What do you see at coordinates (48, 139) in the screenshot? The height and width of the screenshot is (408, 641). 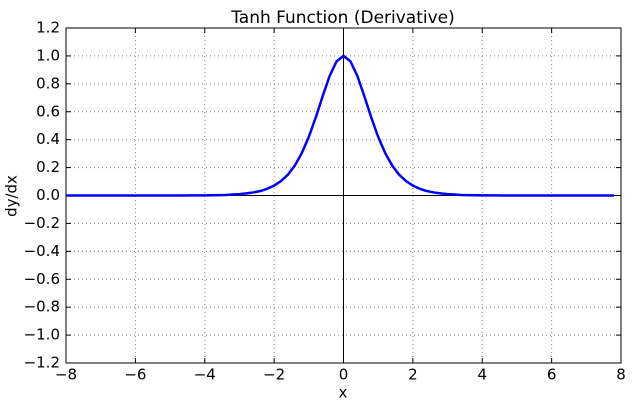 I see `y-tick-label: 0.4` at bounding box center [48, 139].